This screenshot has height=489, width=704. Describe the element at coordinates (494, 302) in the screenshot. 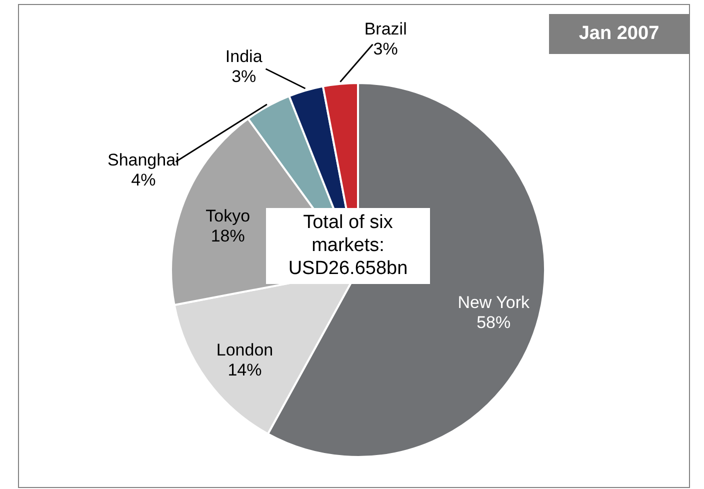

I see `slice-label: New York` at that location.